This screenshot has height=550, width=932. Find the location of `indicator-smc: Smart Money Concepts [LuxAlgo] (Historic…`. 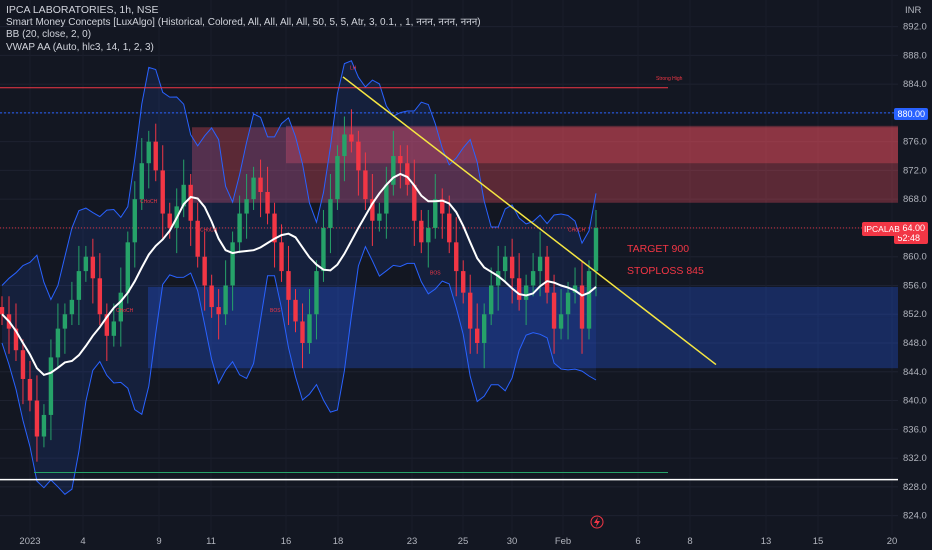

indicator-smc: Smart Money Concepts [LuxAlgo] (Historic… is located at coordinates (243, 22).